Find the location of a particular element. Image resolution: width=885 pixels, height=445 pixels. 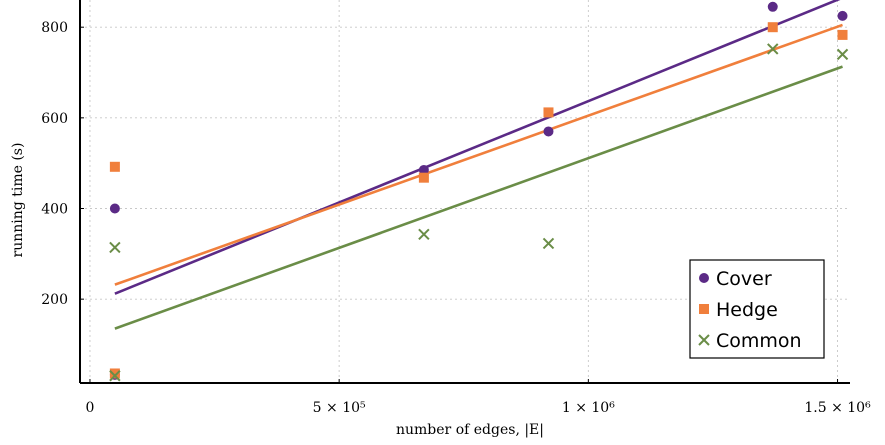

y-tick-labels: 200 400 600 800 is located at coordinates (54, 164).